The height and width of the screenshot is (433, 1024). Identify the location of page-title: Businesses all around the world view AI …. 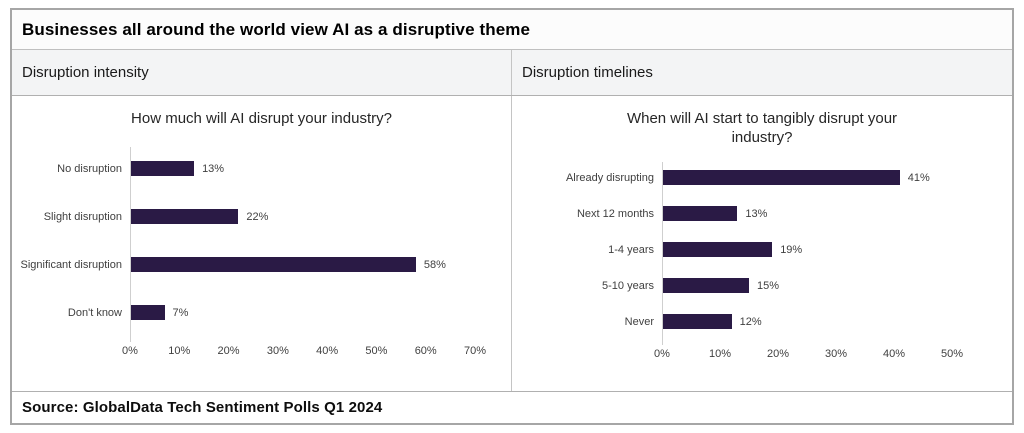
(276, 29).